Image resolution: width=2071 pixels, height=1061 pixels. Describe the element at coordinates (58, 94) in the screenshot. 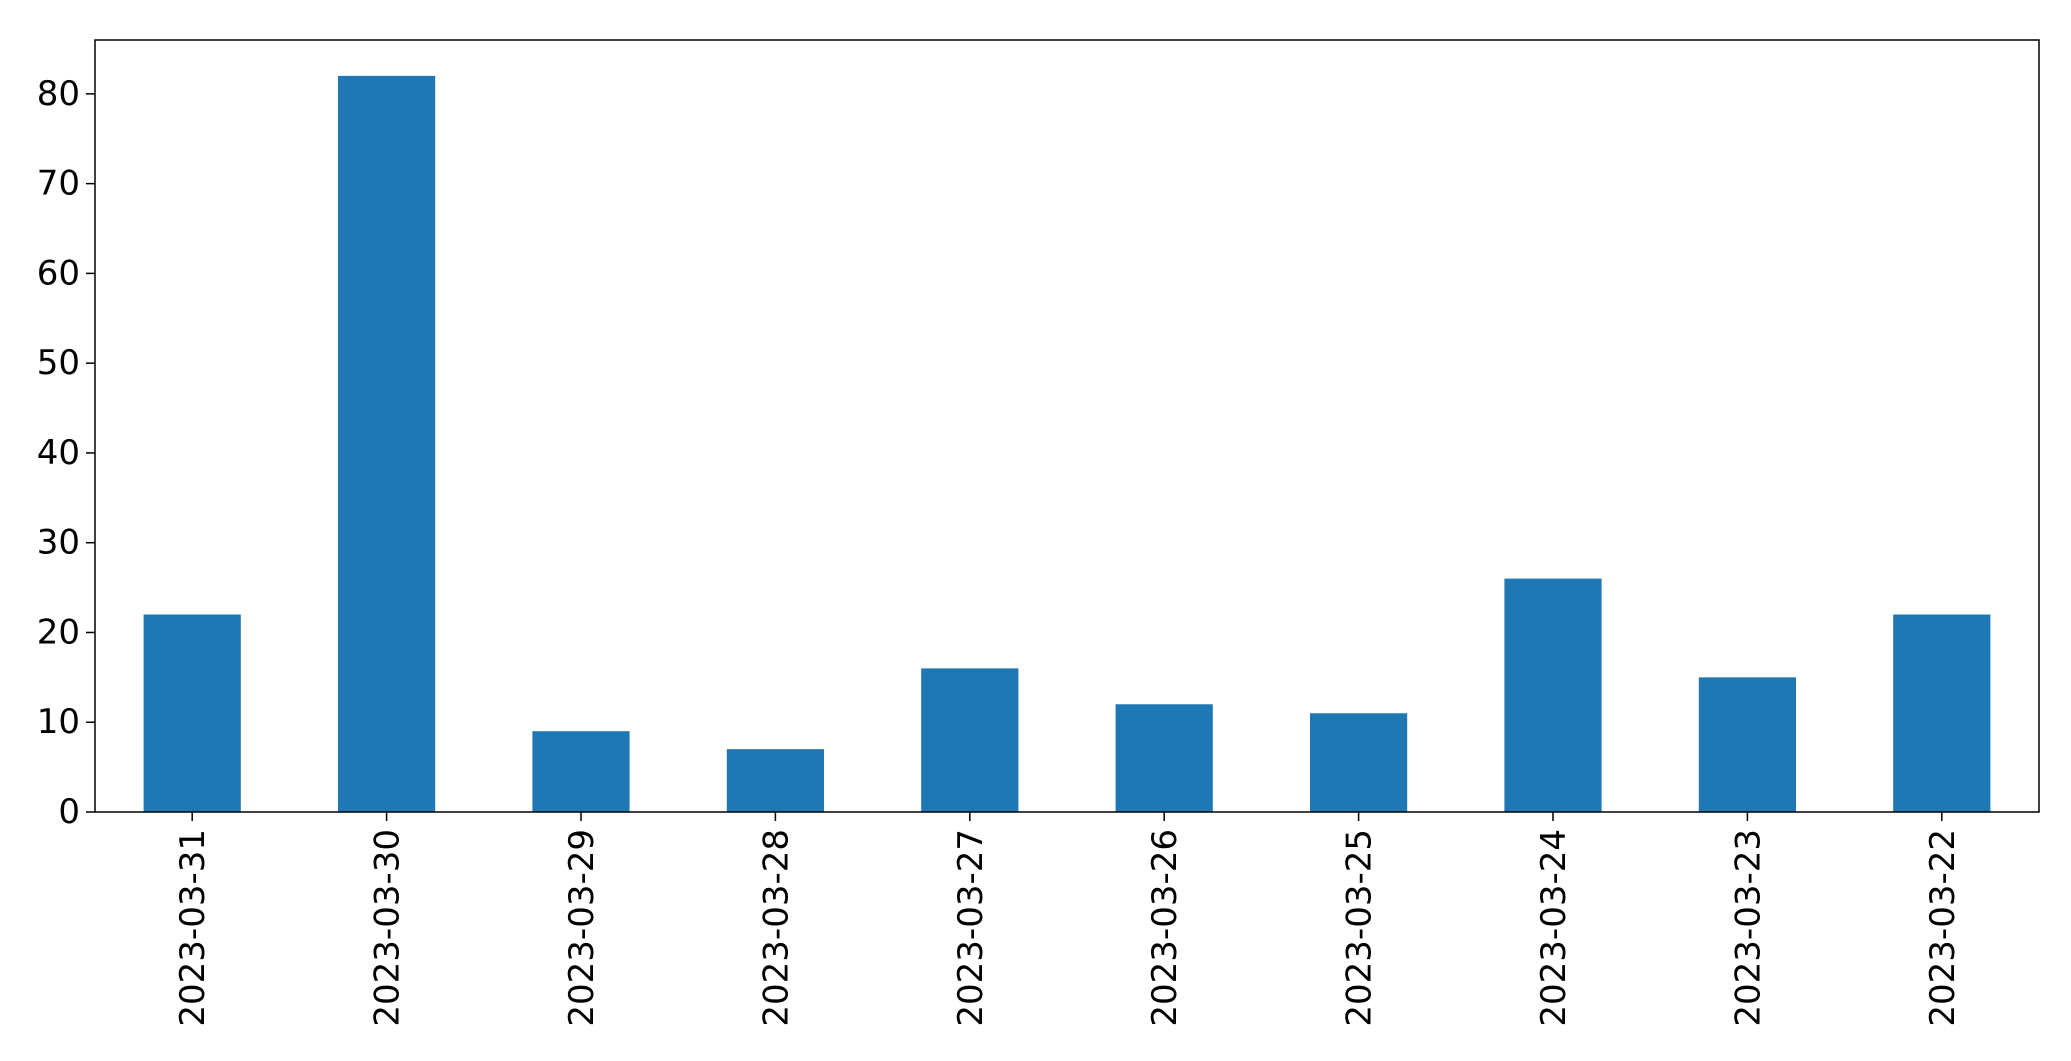

I see `y-tick-label: 80` at that location.